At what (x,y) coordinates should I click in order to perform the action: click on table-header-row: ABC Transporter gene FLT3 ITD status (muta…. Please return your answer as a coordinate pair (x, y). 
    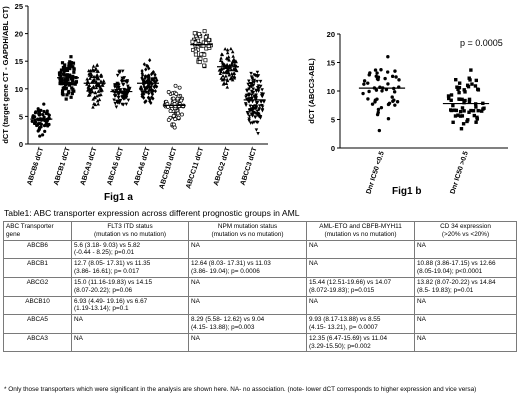
    Looking at the image, I should click on (260, 231).